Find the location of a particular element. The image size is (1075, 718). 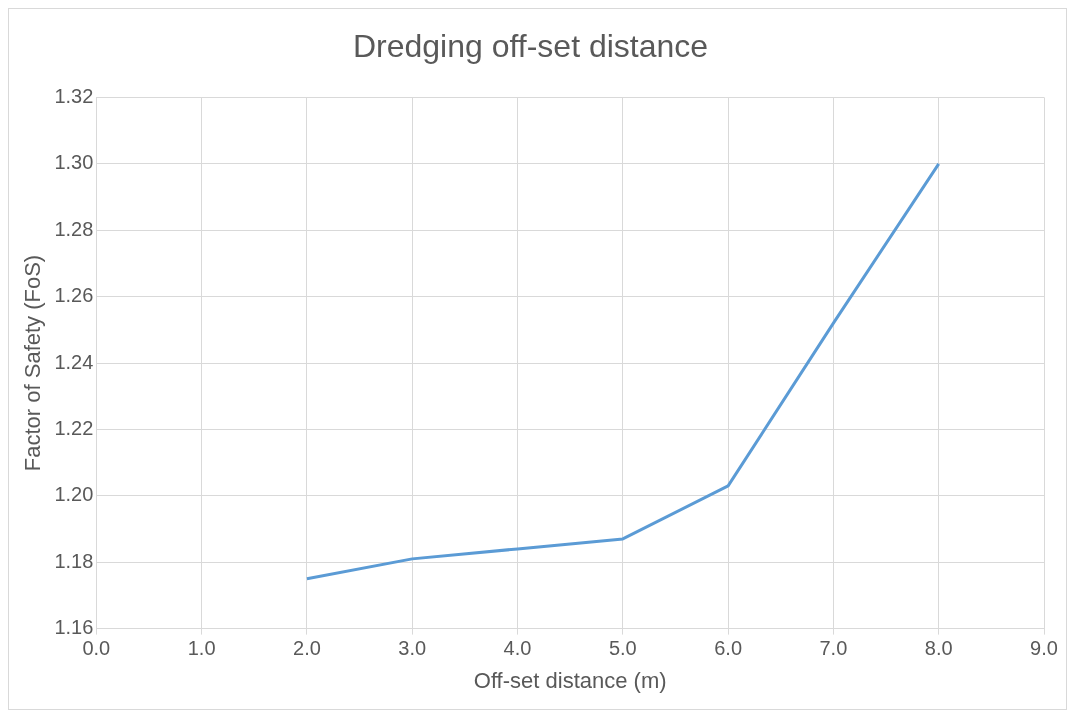

x-tick-label: 5.0 is located at coordinates (622, 648).